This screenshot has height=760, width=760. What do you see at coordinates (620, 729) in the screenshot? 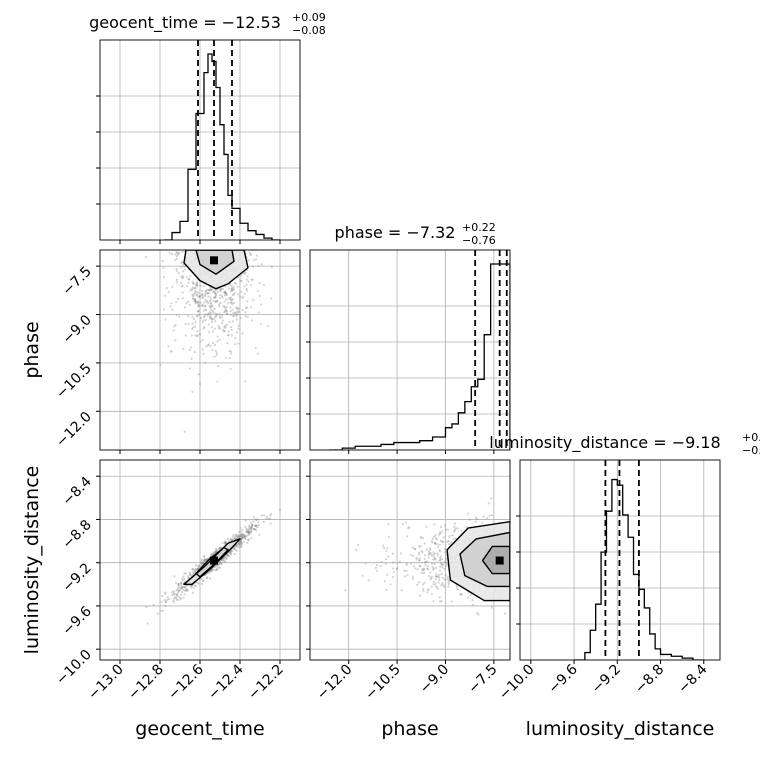
I see `x-axis-label-luminosity_distance: luminosity_distance` at bounding box center [620, 729].